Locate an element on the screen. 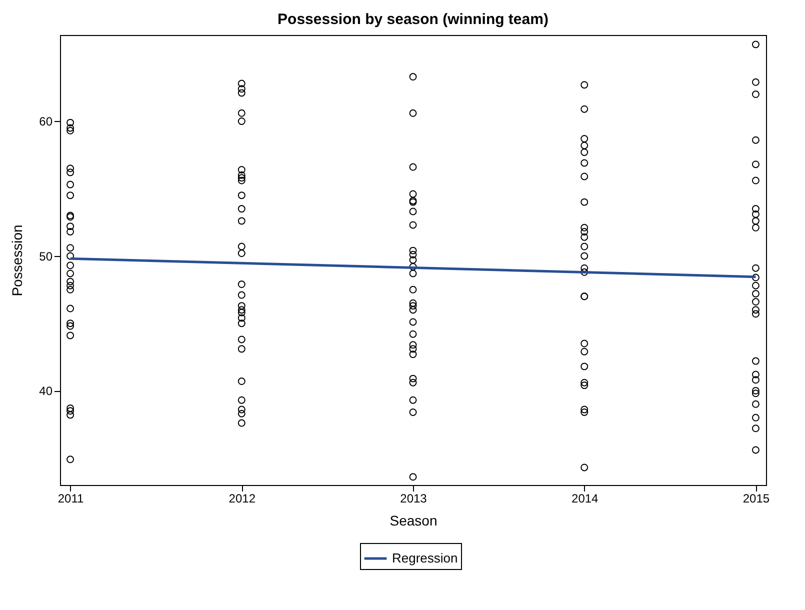  x-tick-label: 2015 is located at coordinates (756, 499).